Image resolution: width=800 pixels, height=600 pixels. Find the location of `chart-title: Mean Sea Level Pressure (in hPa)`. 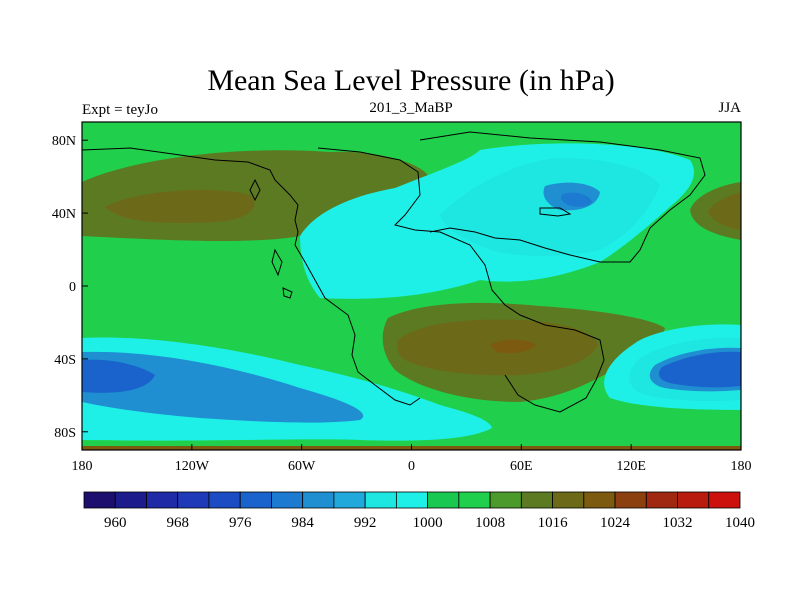

chart-title: Mean Sea Level Pressure (in hPa) is located at coordinates (410, 80).